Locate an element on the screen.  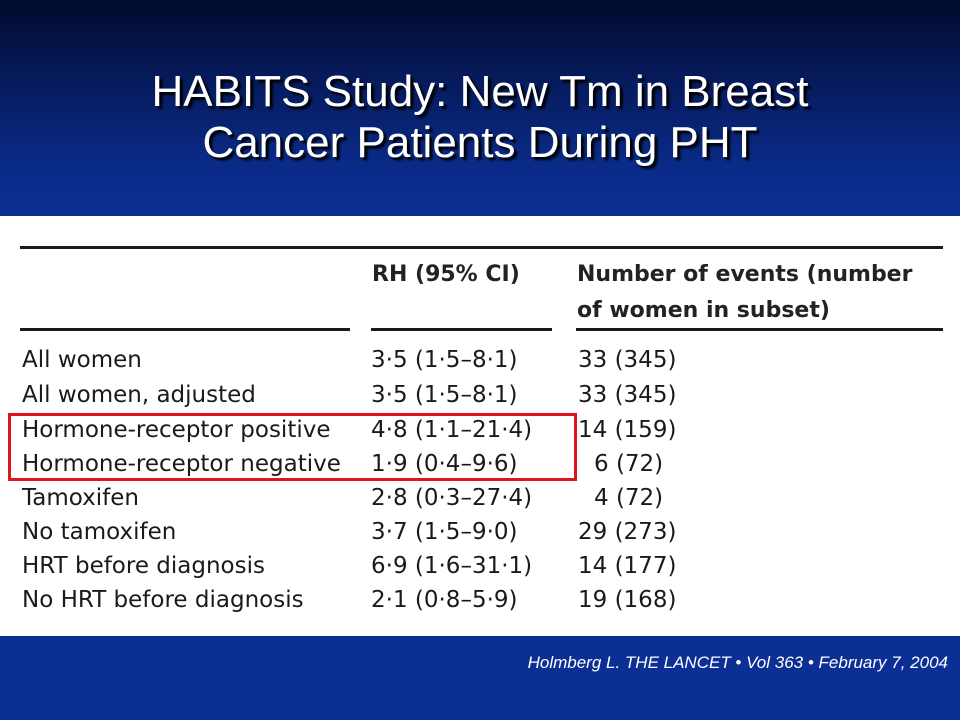
row-events: 6 (72) is located at coordinates (629, 464).